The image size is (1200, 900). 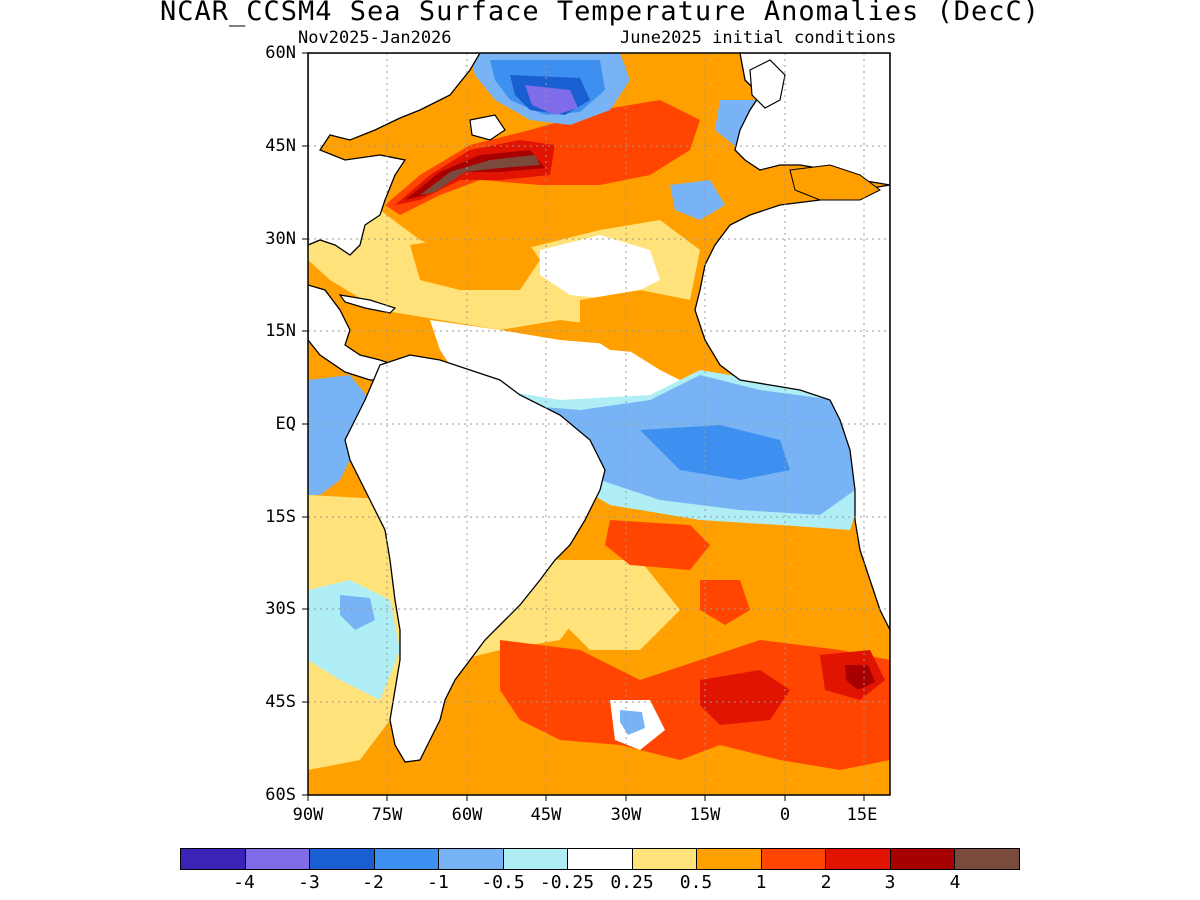 What do you see at coordinates (835, 182) in the screenshot?
I see `land-iberia-coast` at bounding box center [835, 182].